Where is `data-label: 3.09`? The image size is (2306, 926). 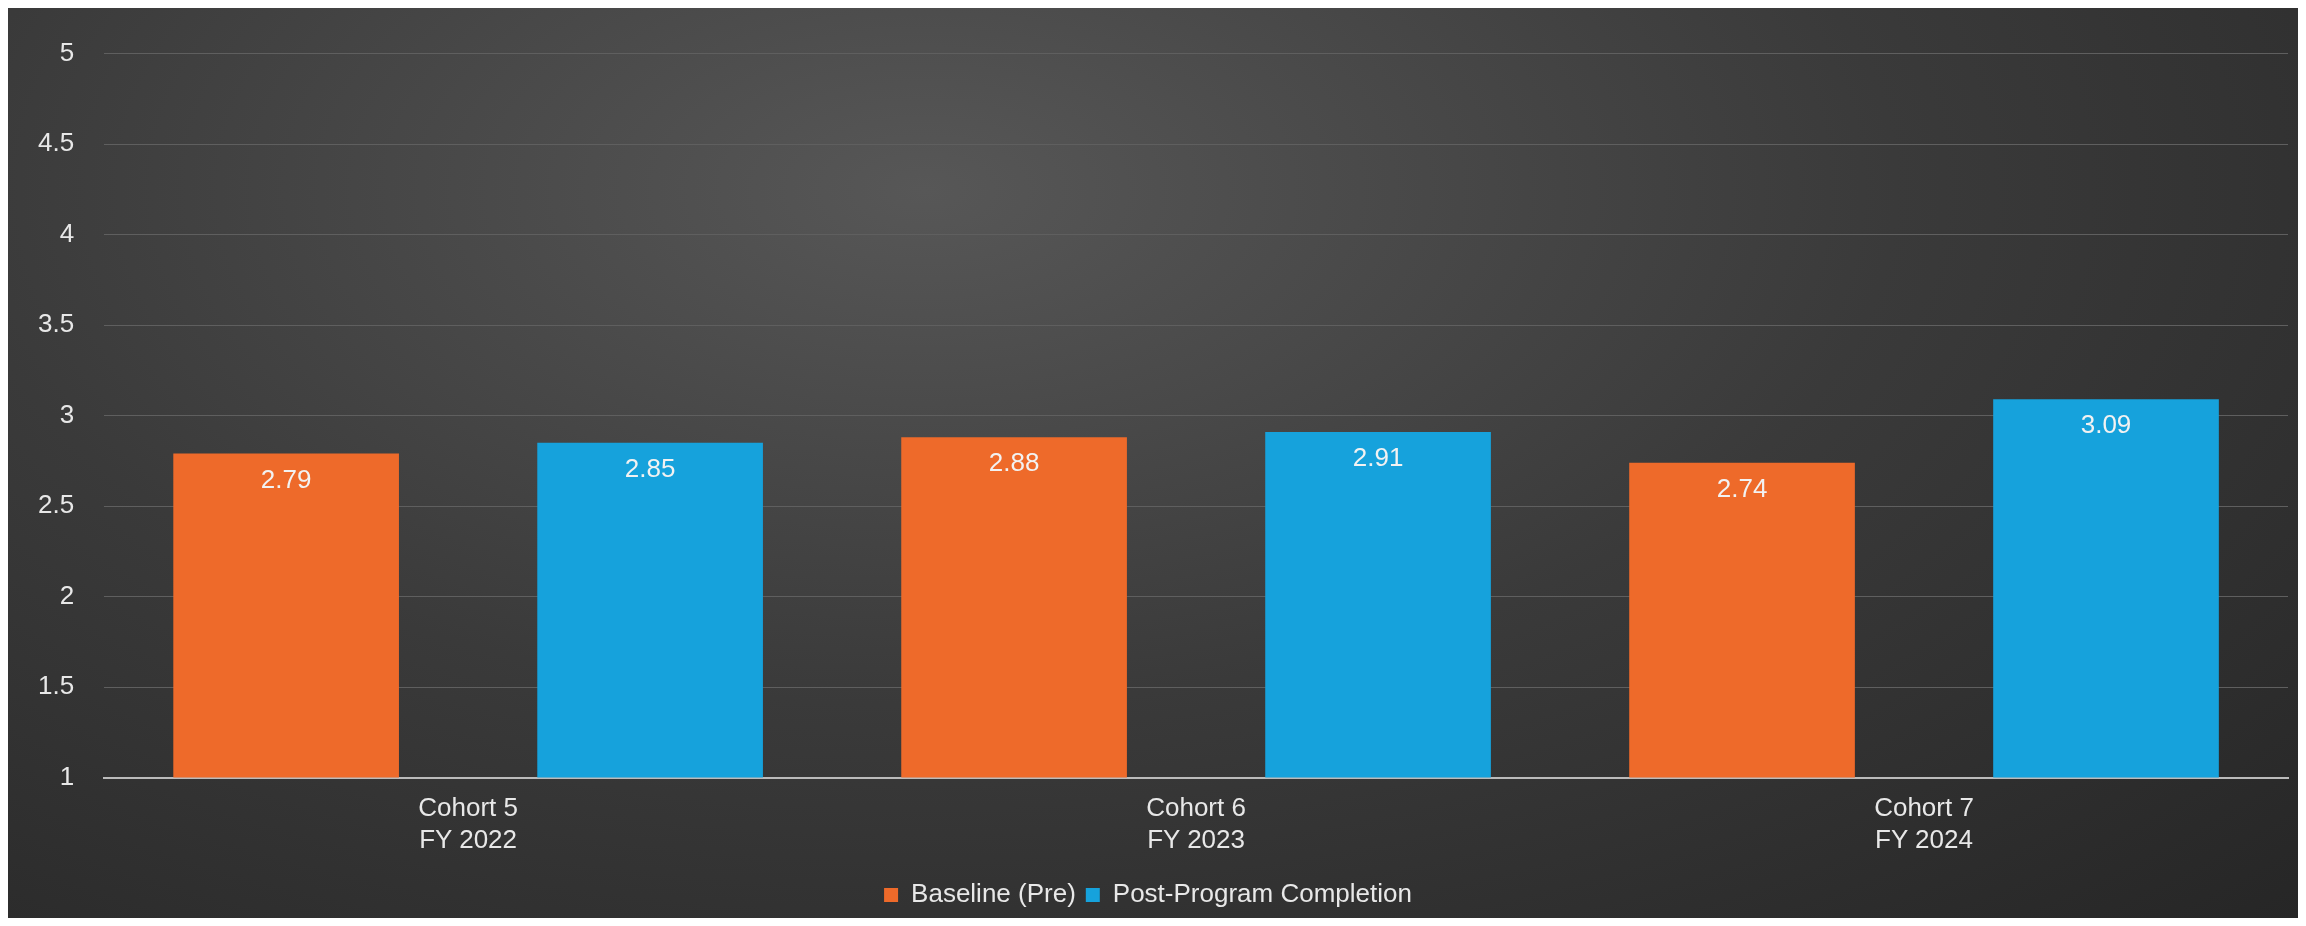
data-label: 3.09 is located at coordinates (2106, 424).